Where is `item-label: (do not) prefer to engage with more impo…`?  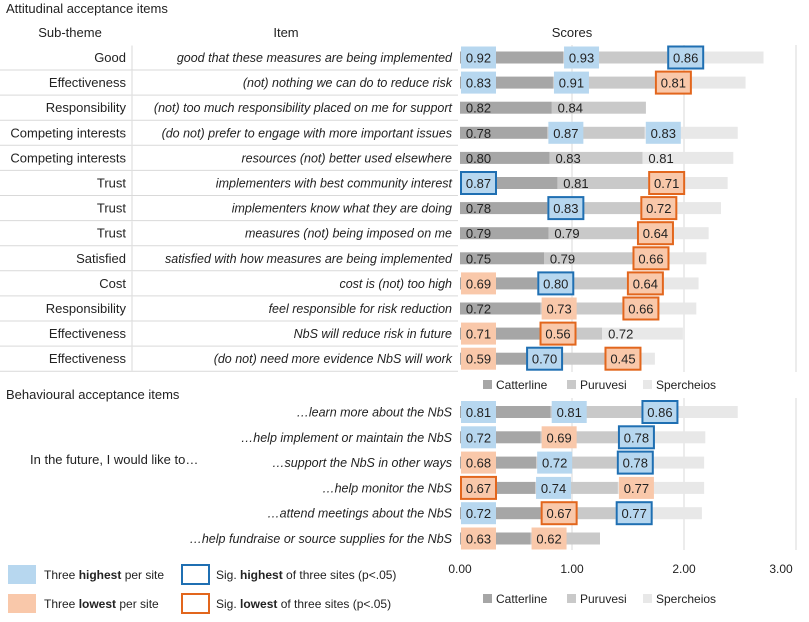 item-label: (do not) prefer to engage with more impo… is located at coordinates (307, 133).